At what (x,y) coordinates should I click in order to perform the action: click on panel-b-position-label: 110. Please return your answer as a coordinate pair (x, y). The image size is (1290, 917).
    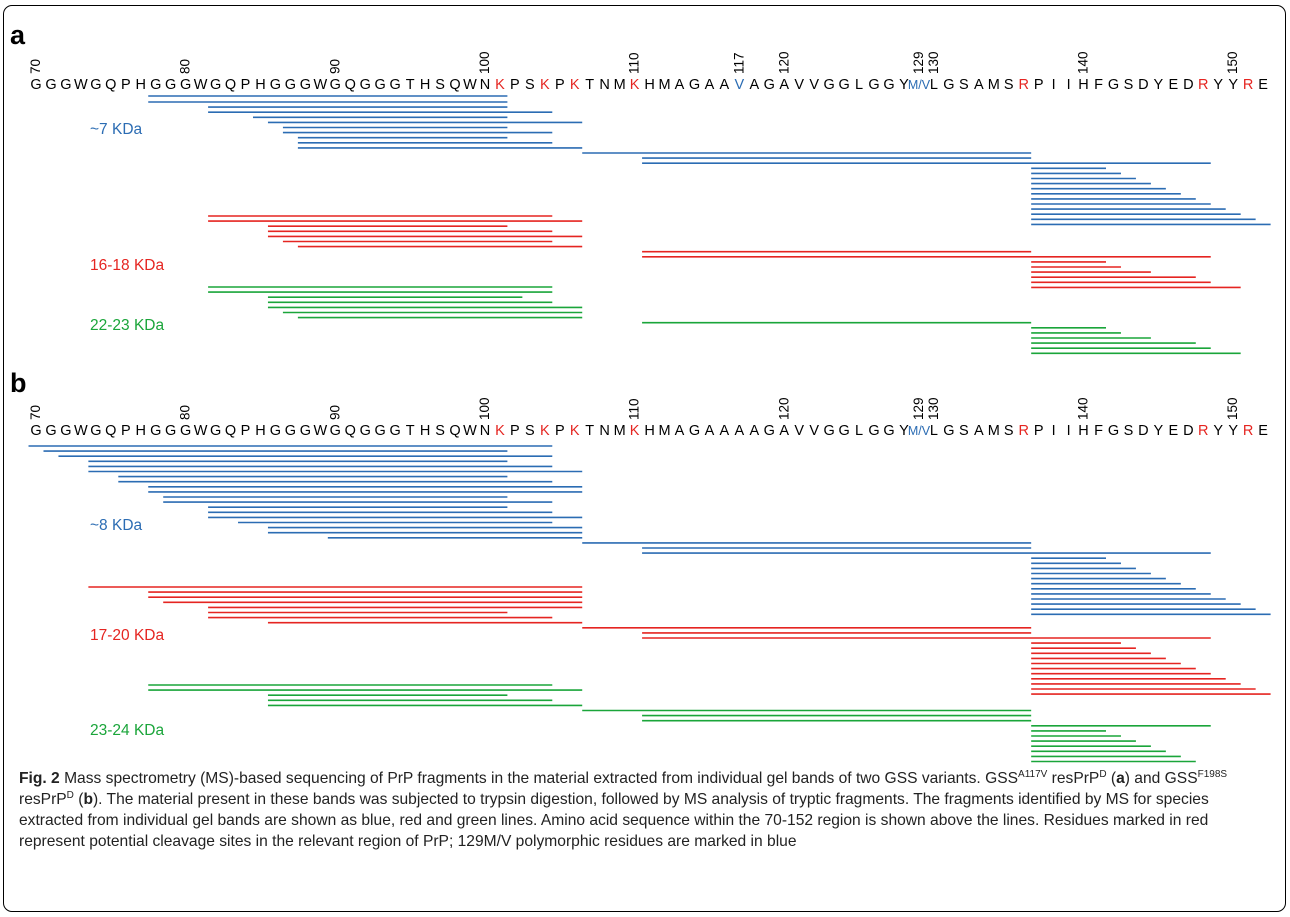
    Looking at the image, I should click on (634, 409).